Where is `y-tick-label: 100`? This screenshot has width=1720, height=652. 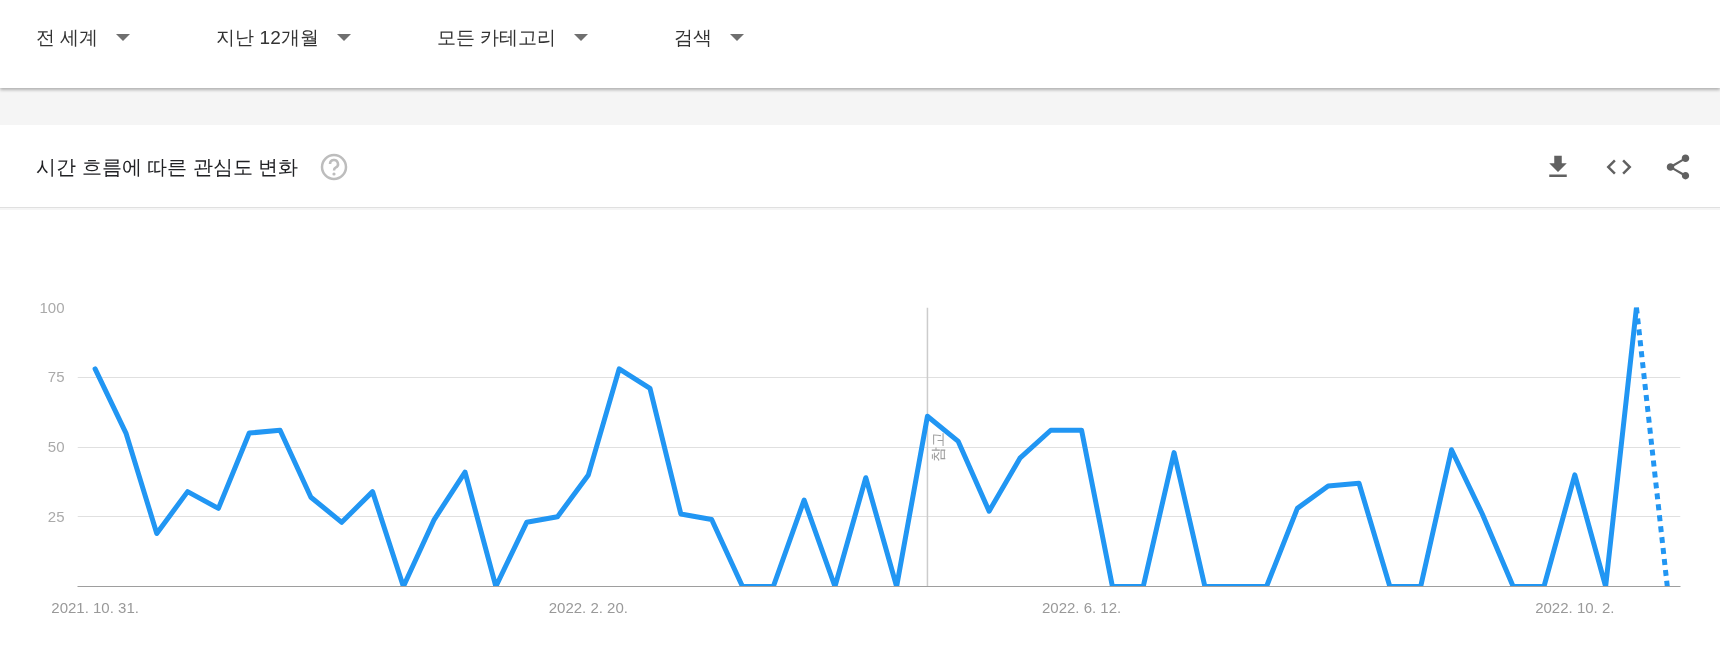 y-tick-label: 100 is located at coordinates (52, 307).